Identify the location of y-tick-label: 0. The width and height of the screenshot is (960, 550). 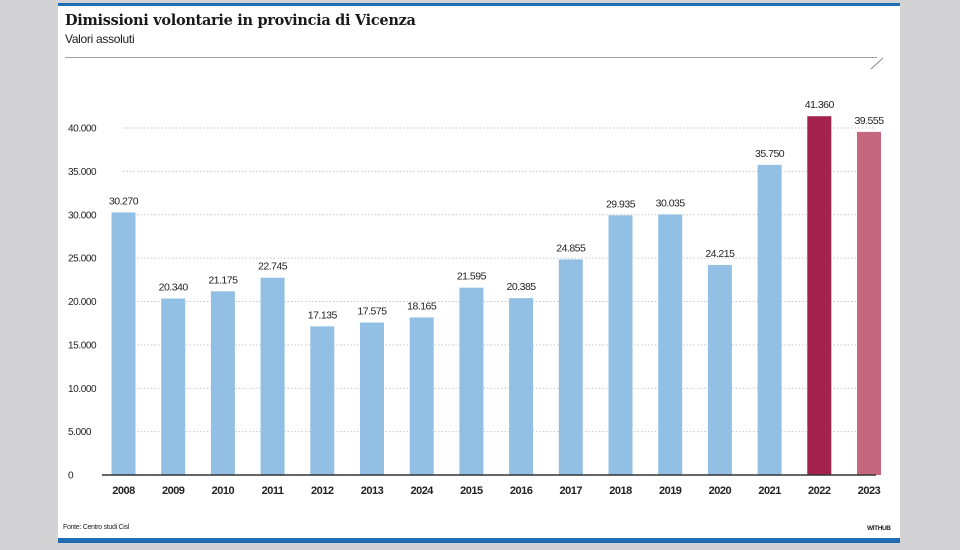
(71, 476).